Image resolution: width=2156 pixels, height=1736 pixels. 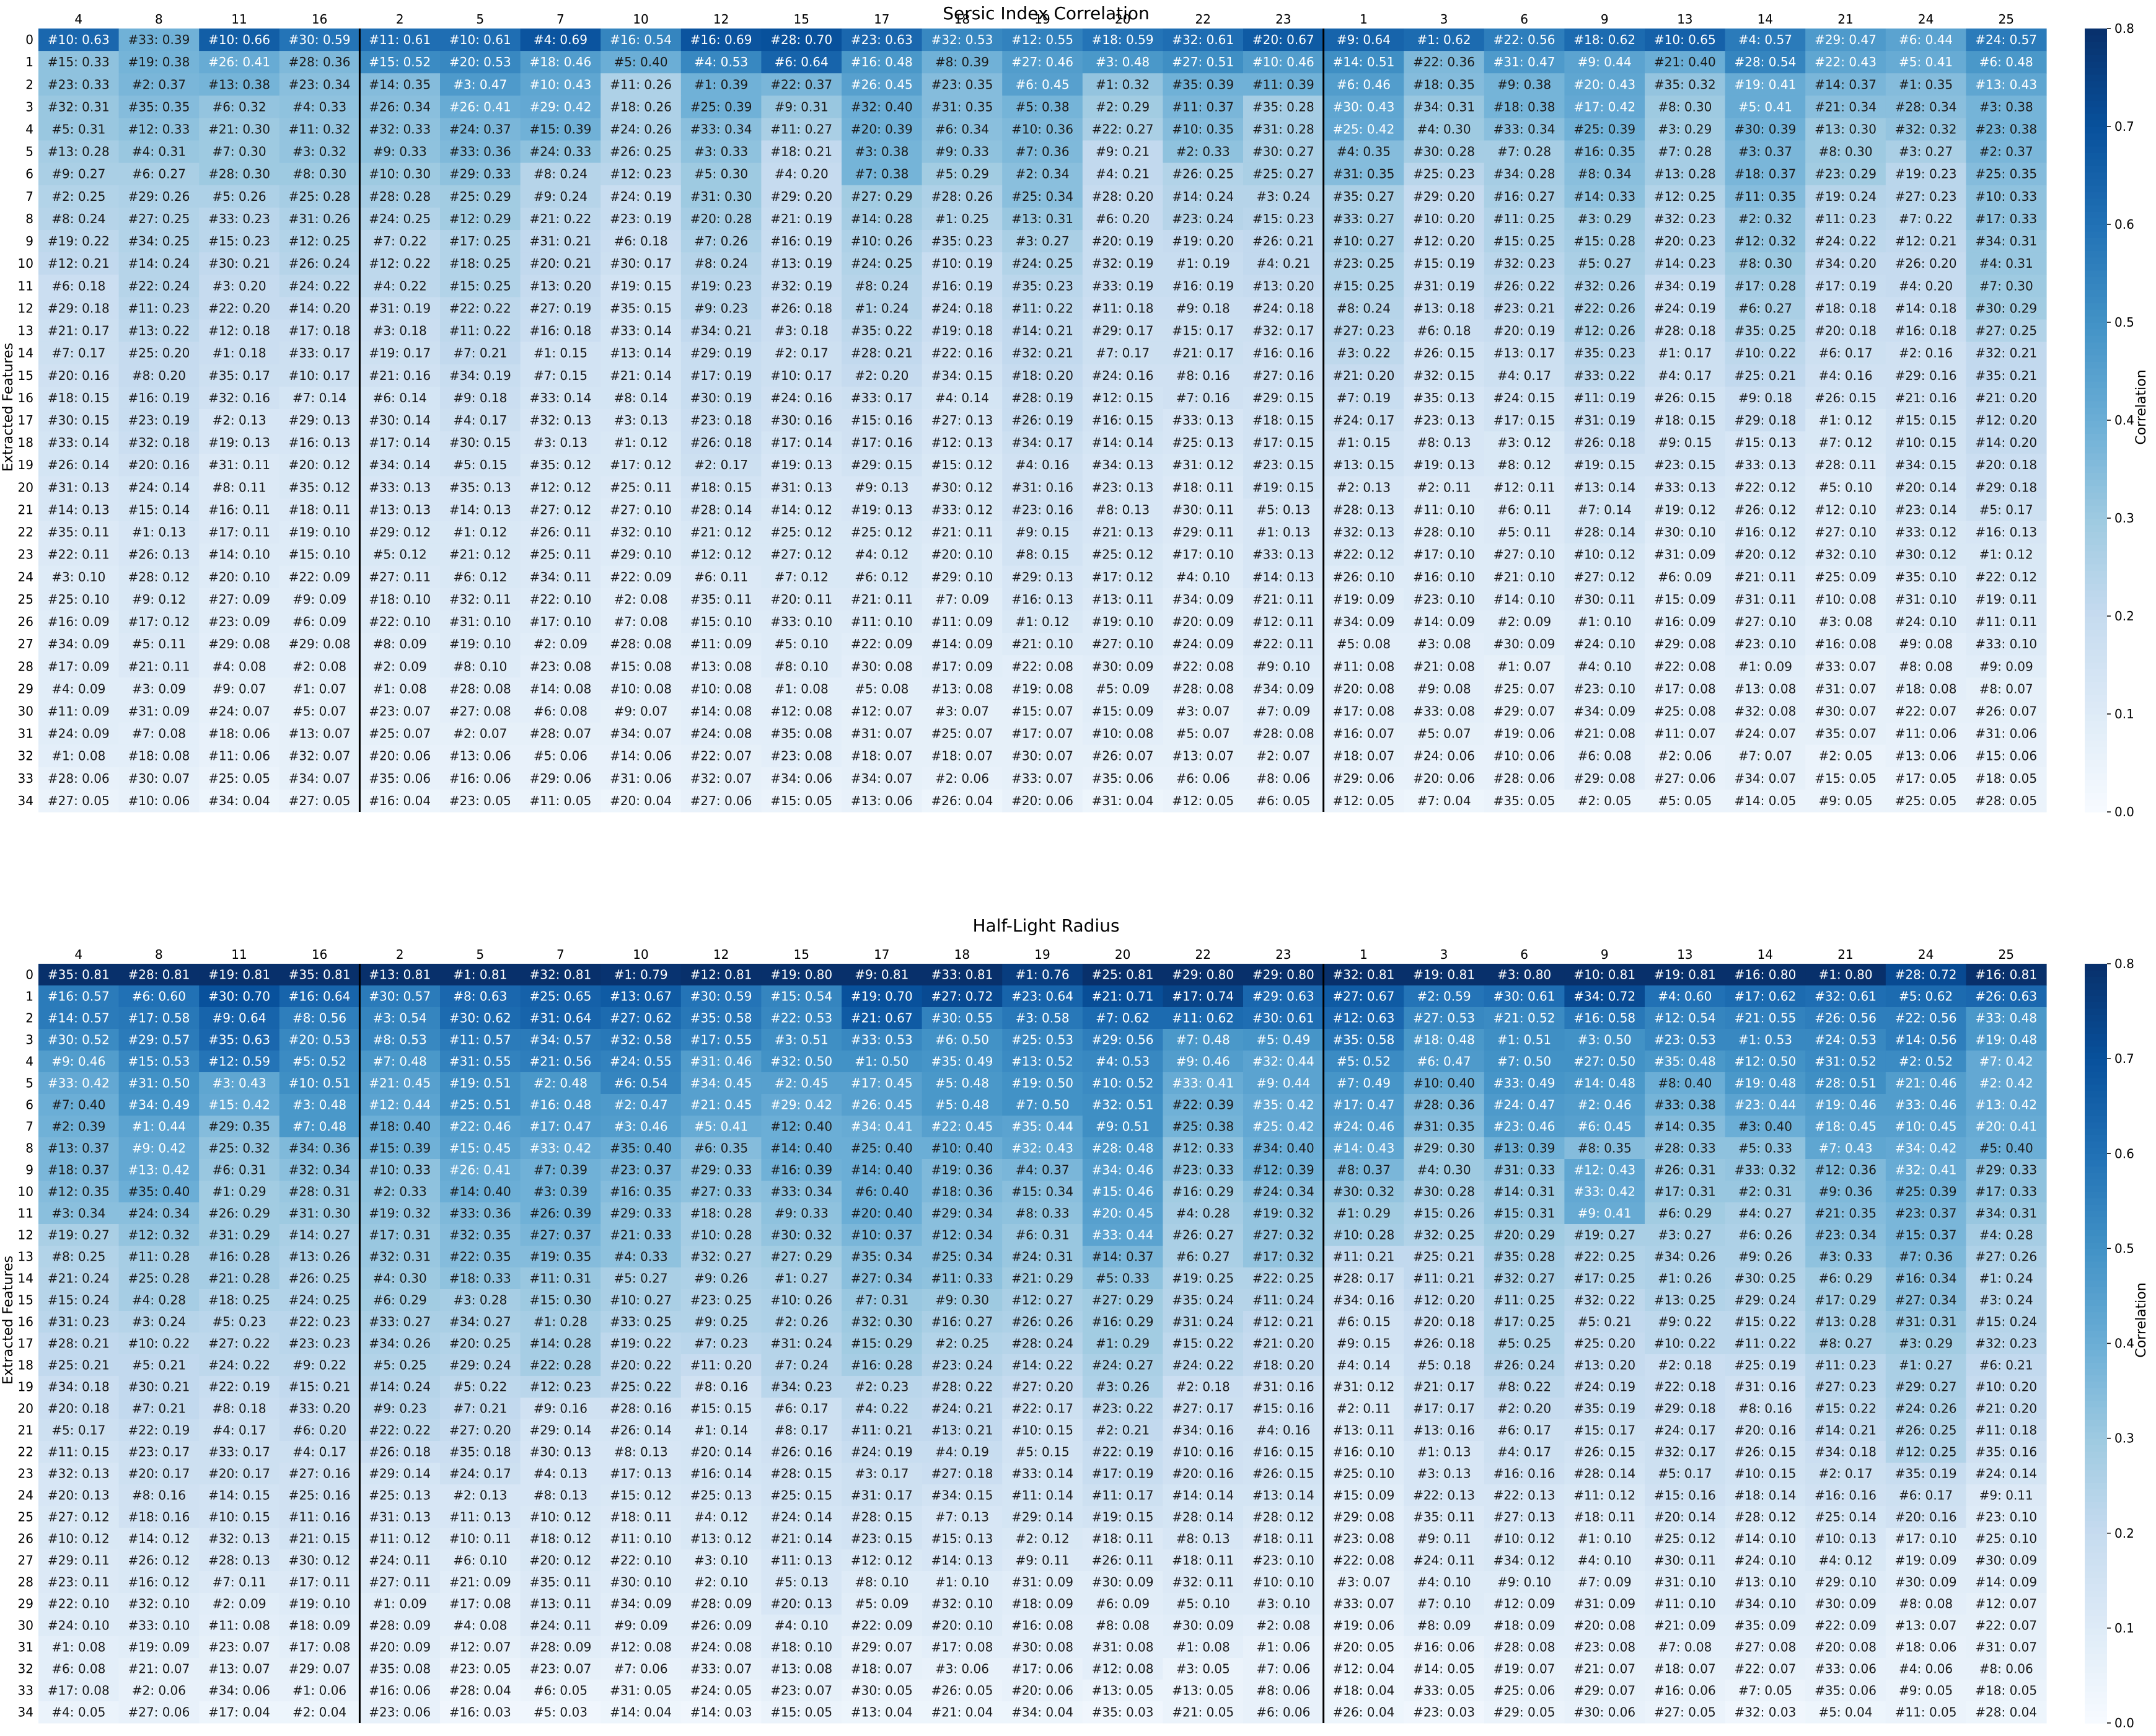 I want to click on cell-label: #17: 0.62, so click(x=1765, y=996).